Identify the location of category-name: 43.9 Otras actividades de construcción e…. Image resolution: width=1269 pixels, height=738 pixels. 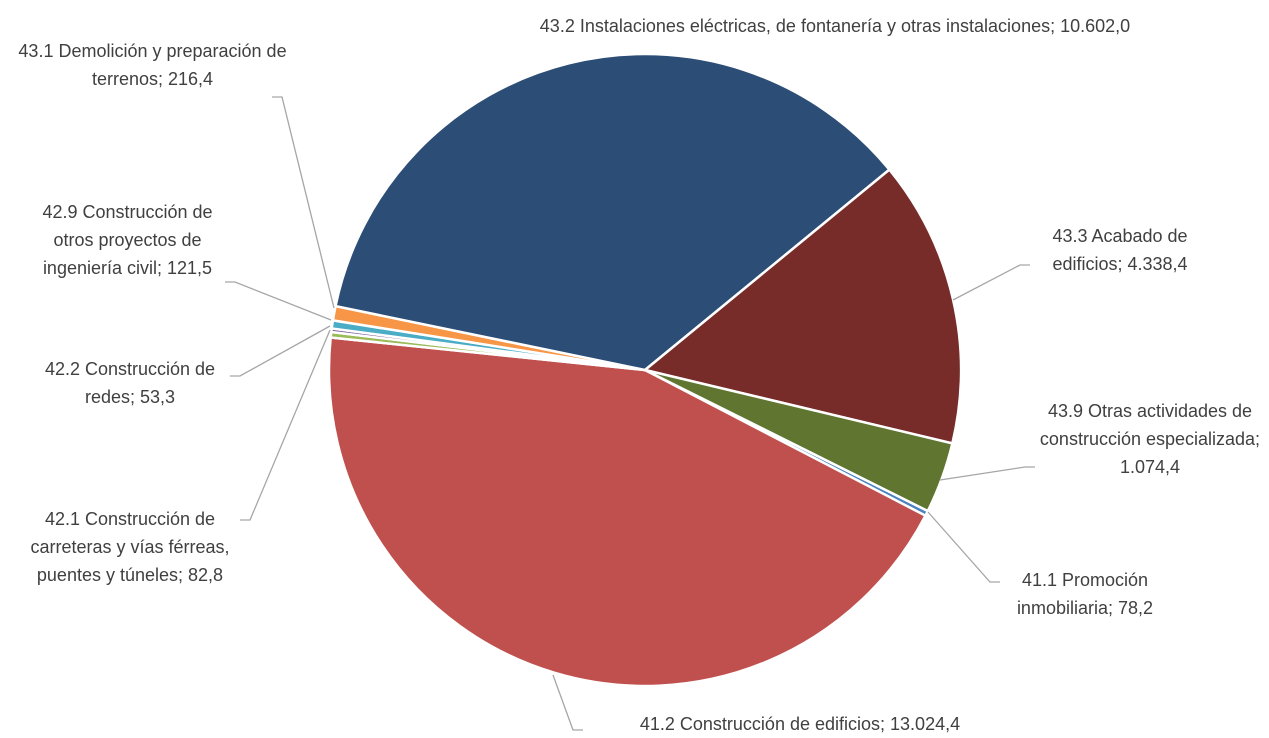
(1147, 425).